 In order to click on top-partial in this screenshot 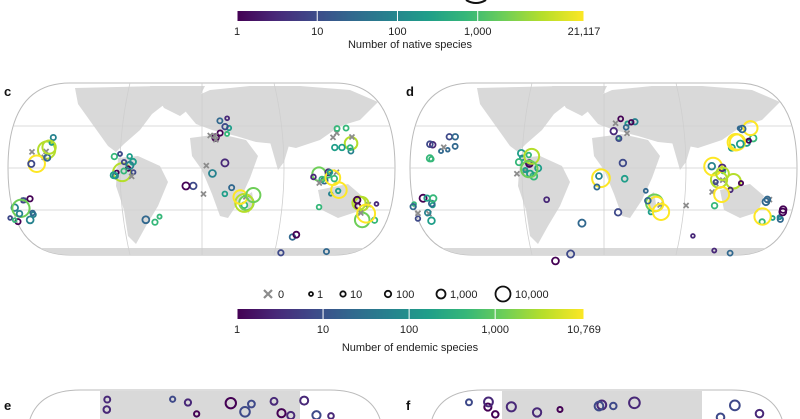, I will do `click(476, 2)`.